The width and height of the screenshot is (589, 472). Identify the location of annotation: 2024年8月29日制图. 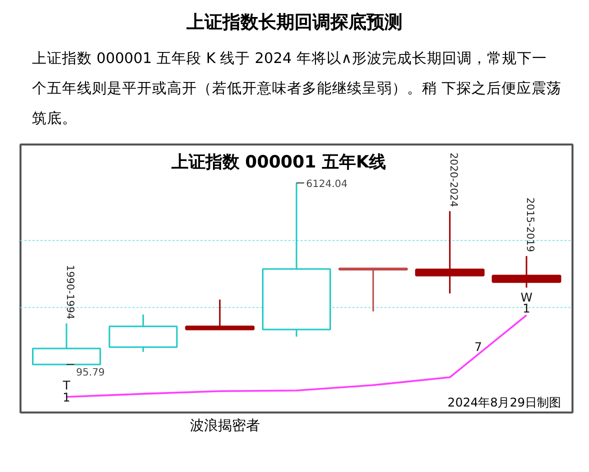
(505, 403).